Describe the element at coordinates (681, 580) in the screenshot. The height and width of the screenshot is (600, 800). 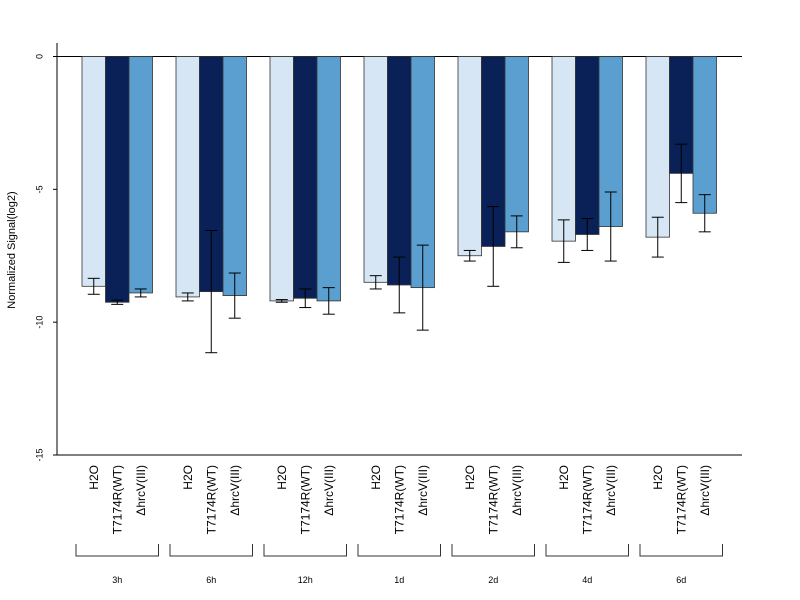
I see `group-label: 6d` at that location.